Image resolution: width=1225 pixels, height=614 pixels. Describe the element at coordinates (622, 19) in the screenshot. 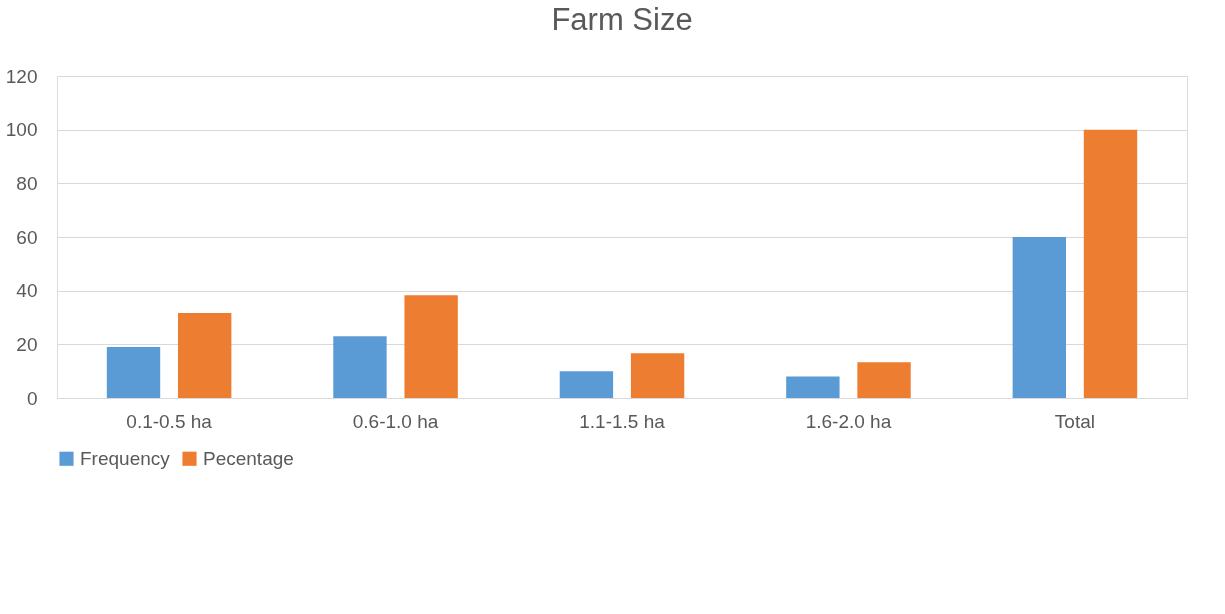

I see `chart-title: Farm Size` at that location.